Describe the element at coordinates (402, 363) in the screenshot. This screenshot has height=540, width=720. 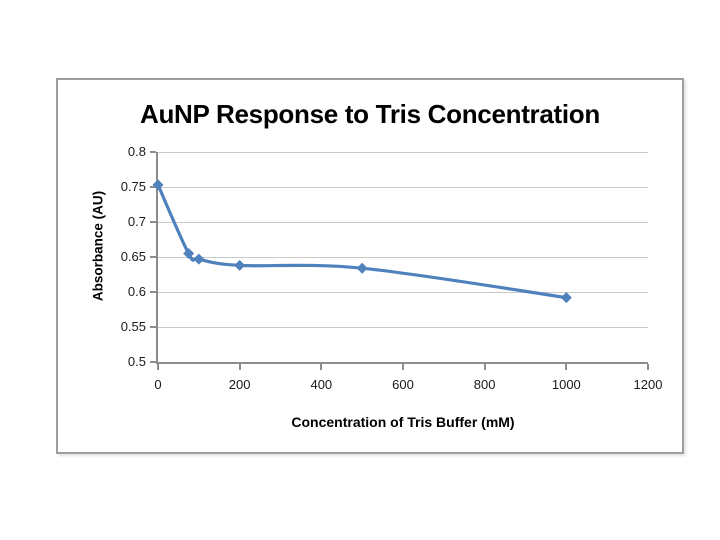
I see `x-axis-line` at that location.